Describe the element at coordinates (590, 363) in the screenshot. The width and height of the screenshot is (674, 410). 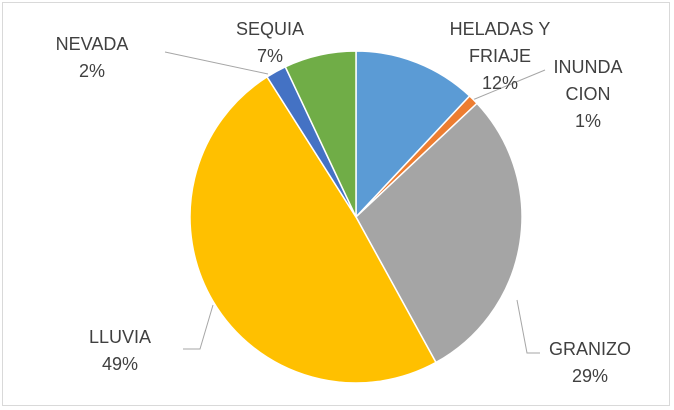
I see `data-label: GRANIZO 29%` at that location.